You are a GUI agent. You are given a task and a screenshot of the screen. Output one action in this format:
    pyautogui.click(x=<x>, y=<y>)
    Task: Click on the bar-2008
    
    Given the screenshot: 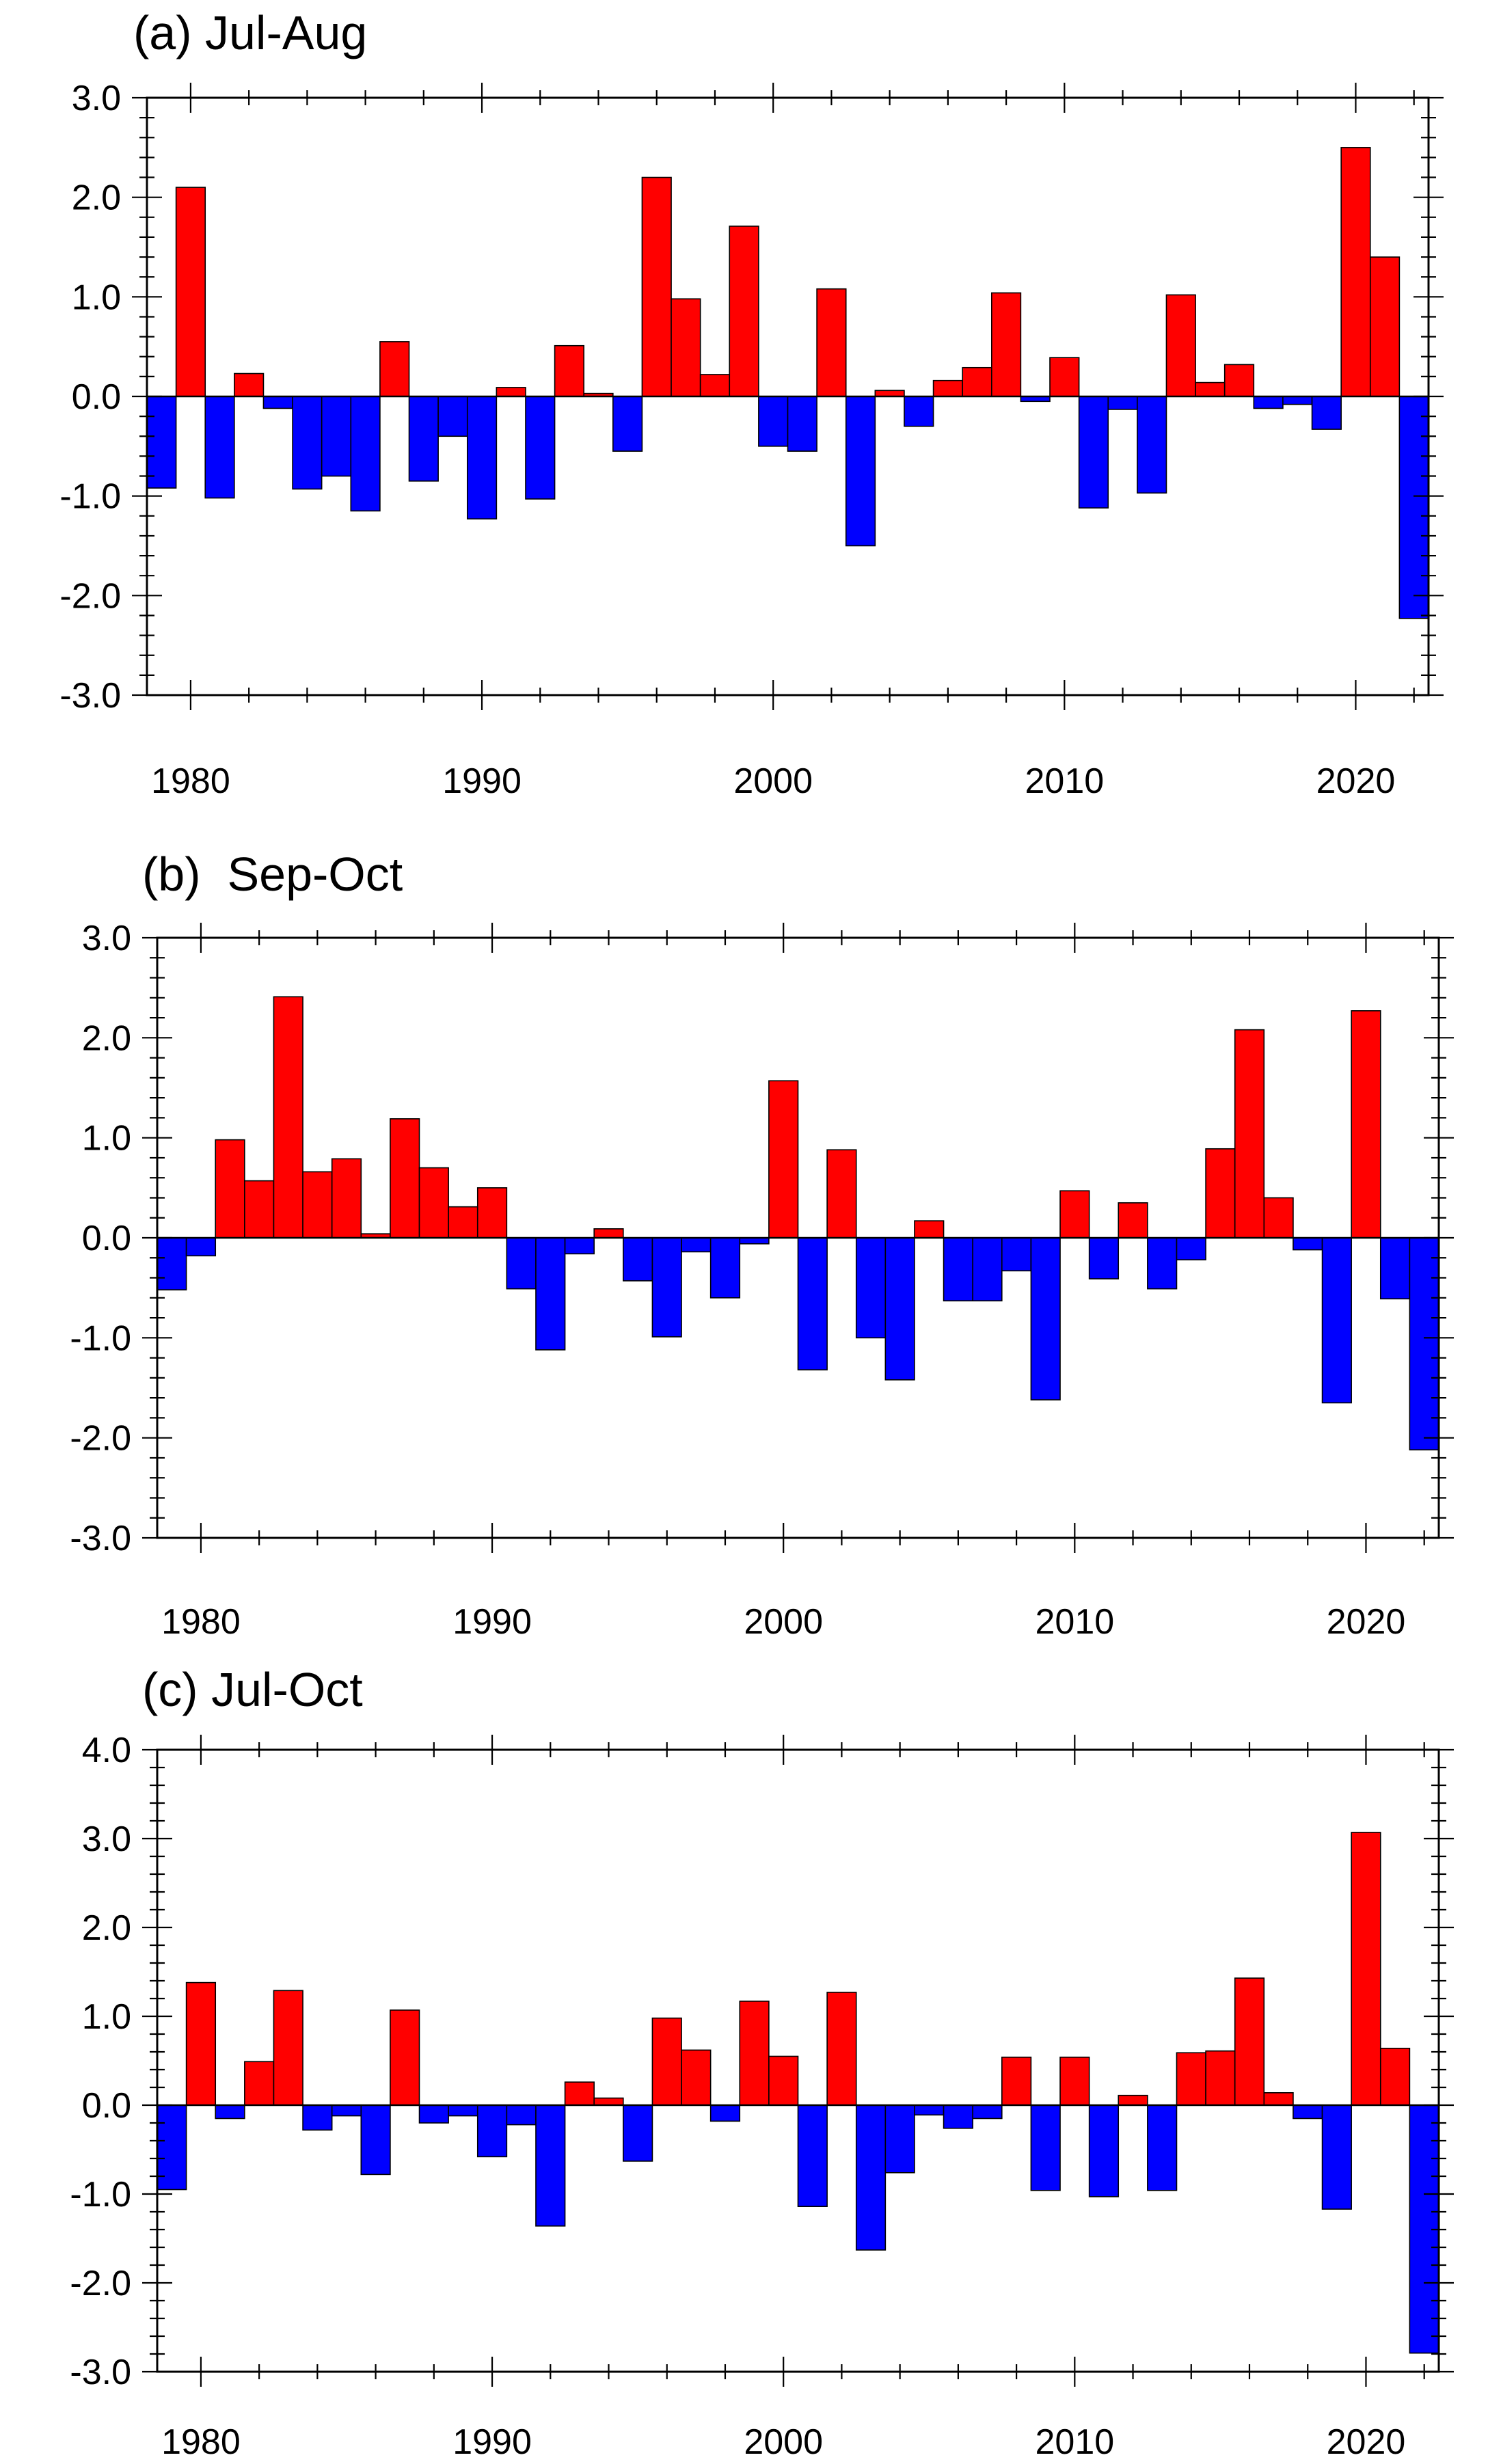 What is the action you would take?
    pyautogui.click(x=1006, y=344)
    